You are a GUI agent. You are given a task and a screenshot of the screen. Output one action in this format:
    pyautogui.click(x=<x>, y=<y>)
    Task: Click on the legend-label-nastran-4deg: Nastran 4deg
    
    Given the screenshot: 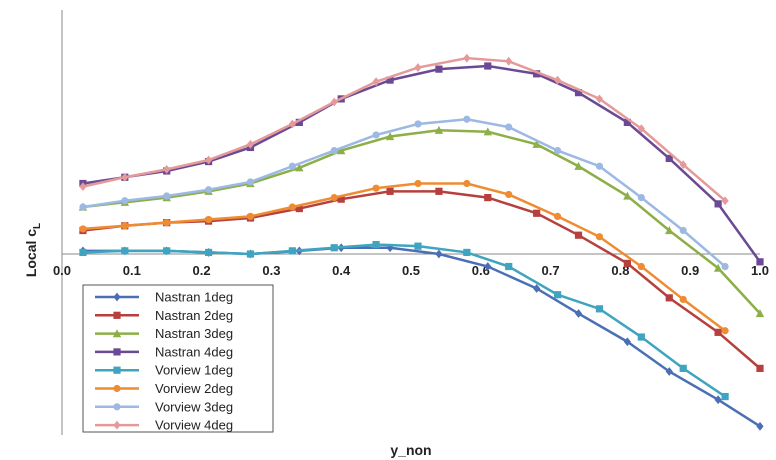 What is the action you would take?
    pyautogui.click(x=194, y=351)
    